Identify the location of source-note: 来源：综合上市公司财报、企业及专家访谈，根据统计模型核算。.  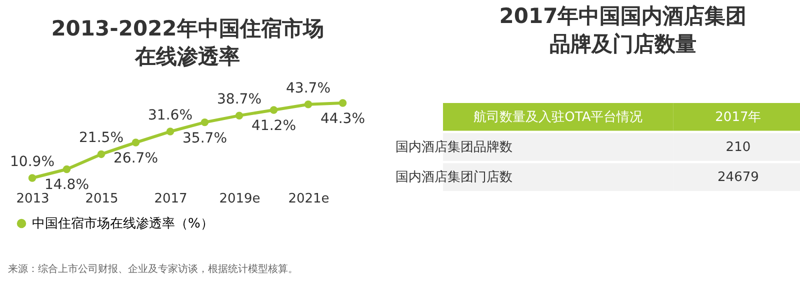
(153, 269).